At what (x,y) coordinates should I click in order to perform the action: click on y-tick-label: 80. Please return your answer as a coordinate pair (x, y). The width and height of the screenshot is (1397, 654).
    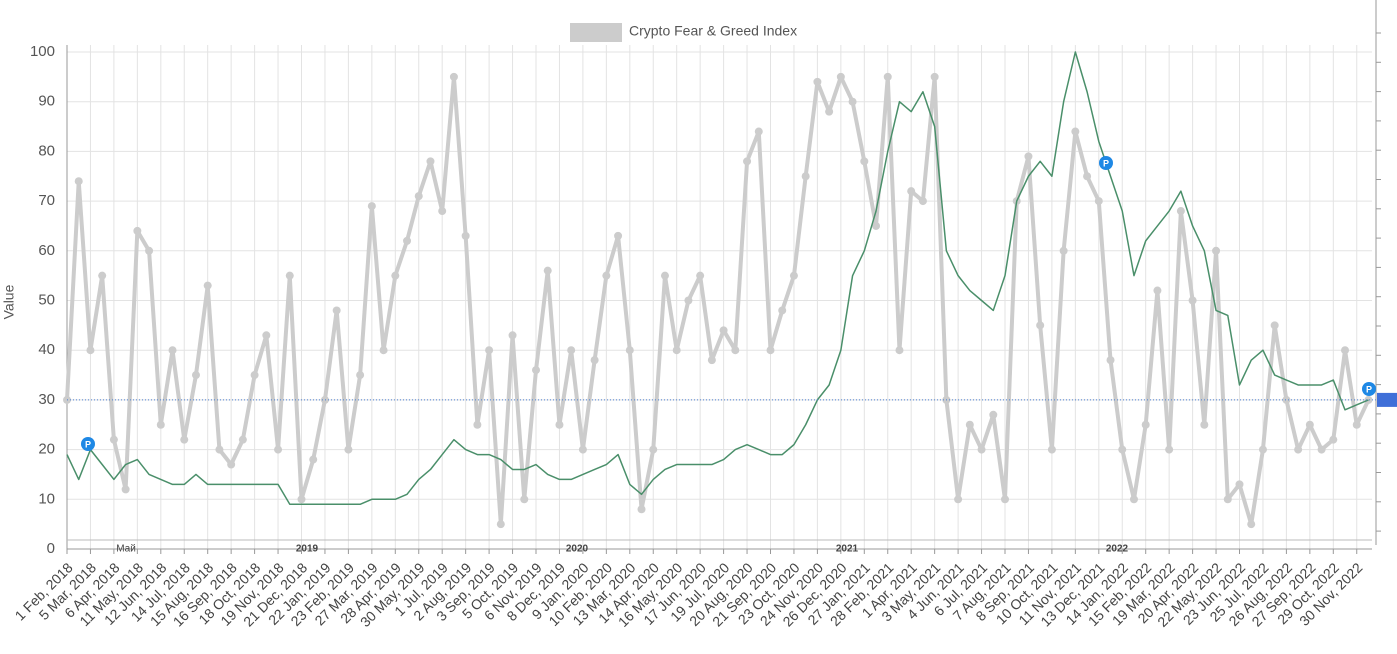
    Looking at the image, I should click on (46, 150).